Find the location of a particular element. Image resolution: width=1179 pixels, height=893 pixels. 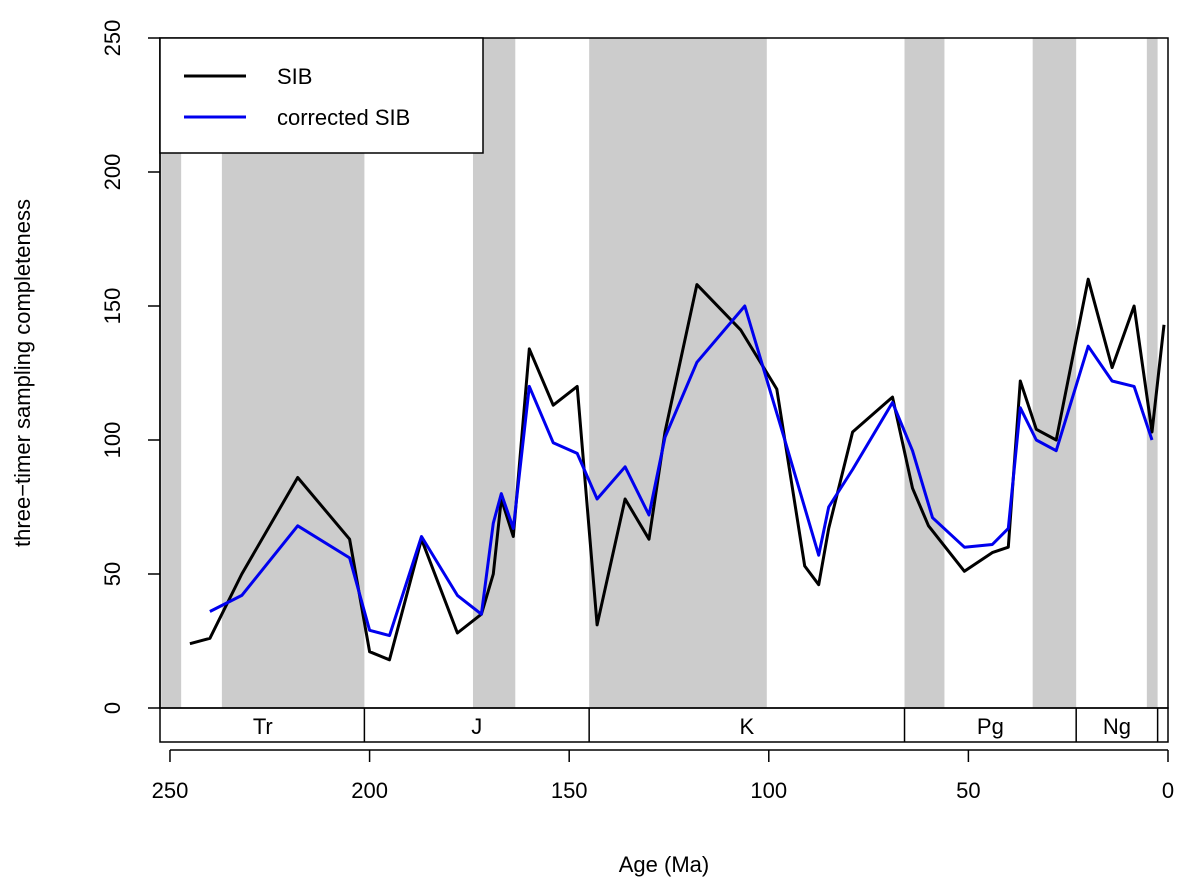

x-tick-label: 250 is located at coordinates (170, 790).